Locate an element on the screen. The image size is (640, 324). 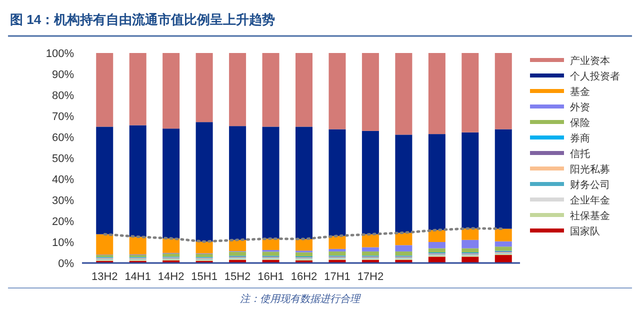
legend-label: 个人投资者 is located at coordinates (595, 76).